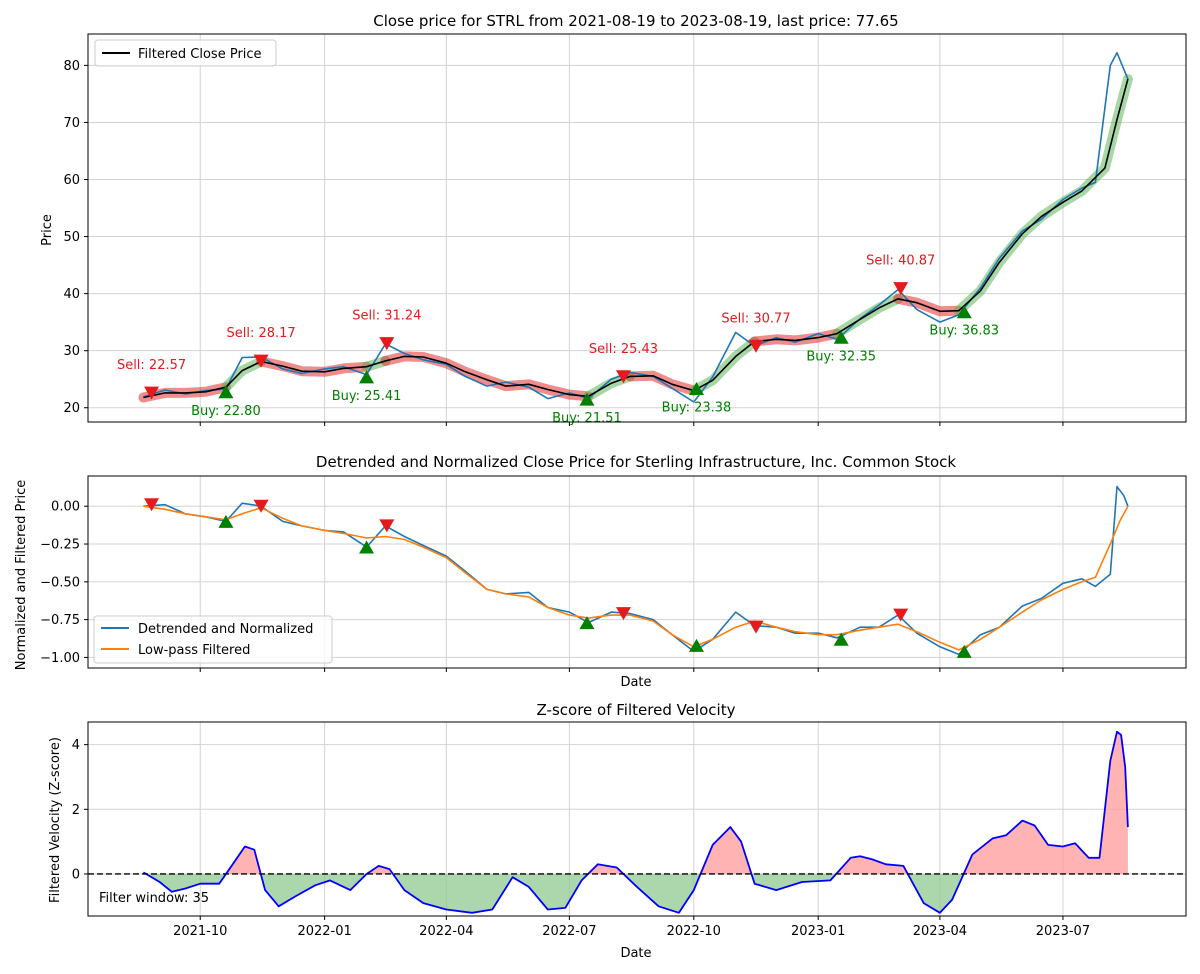  I want to click on normalized-lines, so click(636, 570).